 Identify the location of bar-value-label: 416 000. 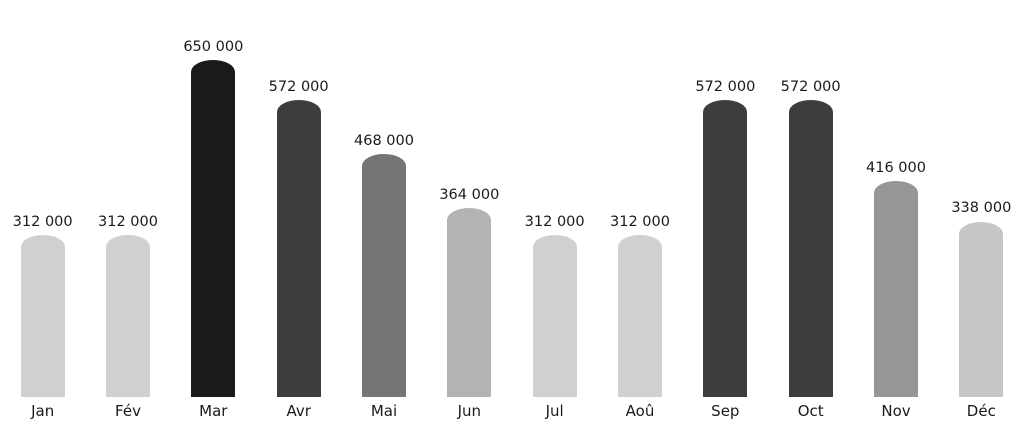
(896, 167).